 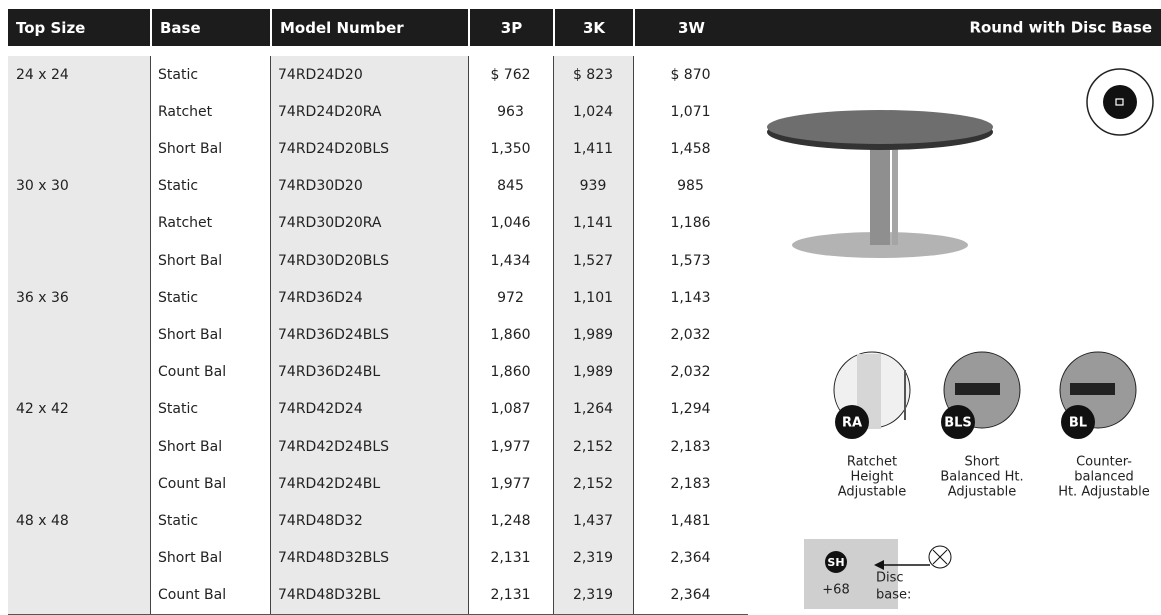 I want to click on table-cell: 1,573, so click(x=690, y=261).